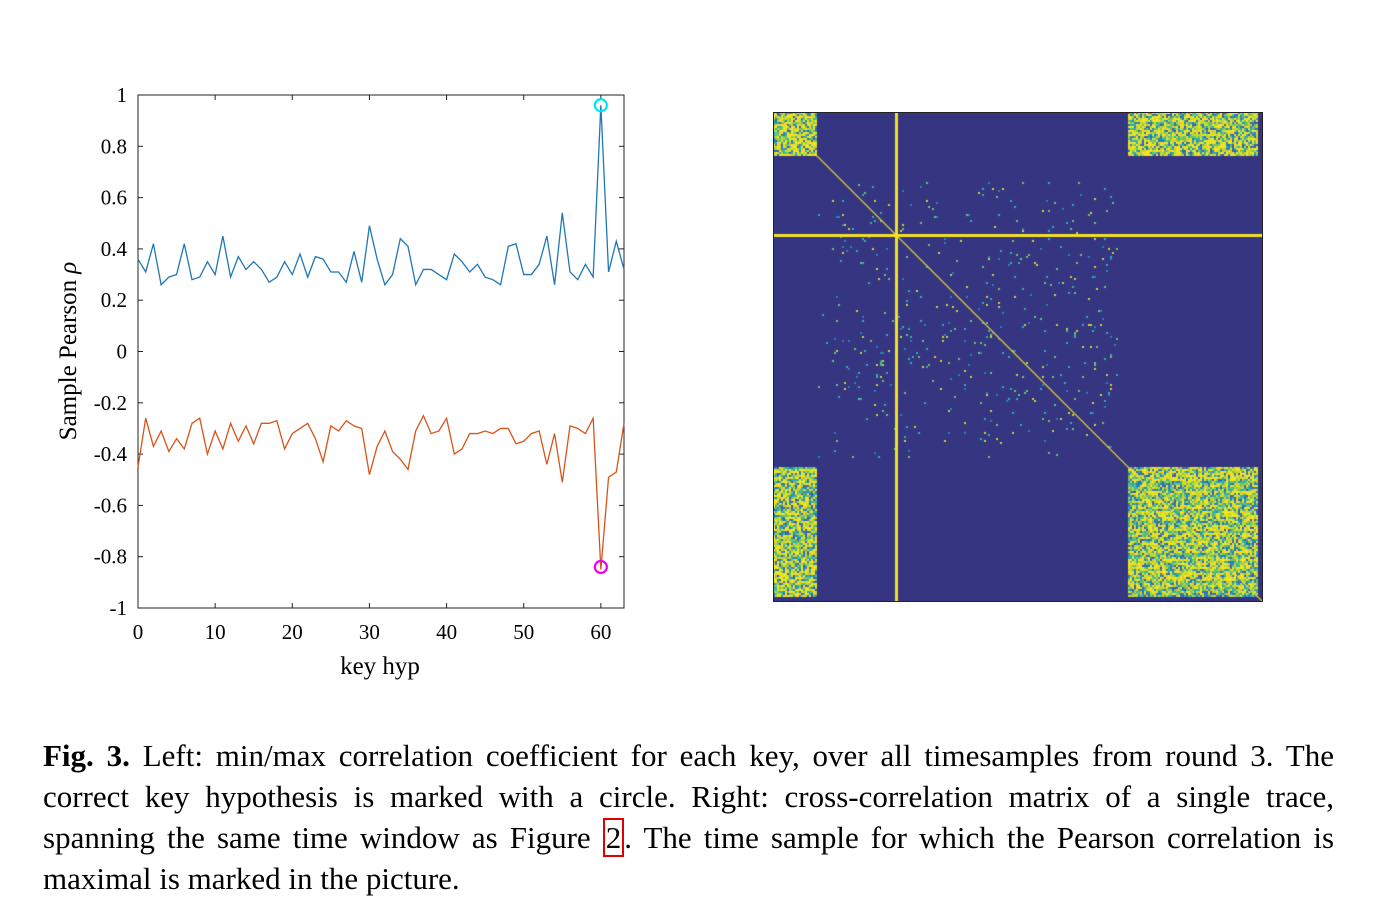  I want to click on y-tick-label: 0.4, so click(114, 249).